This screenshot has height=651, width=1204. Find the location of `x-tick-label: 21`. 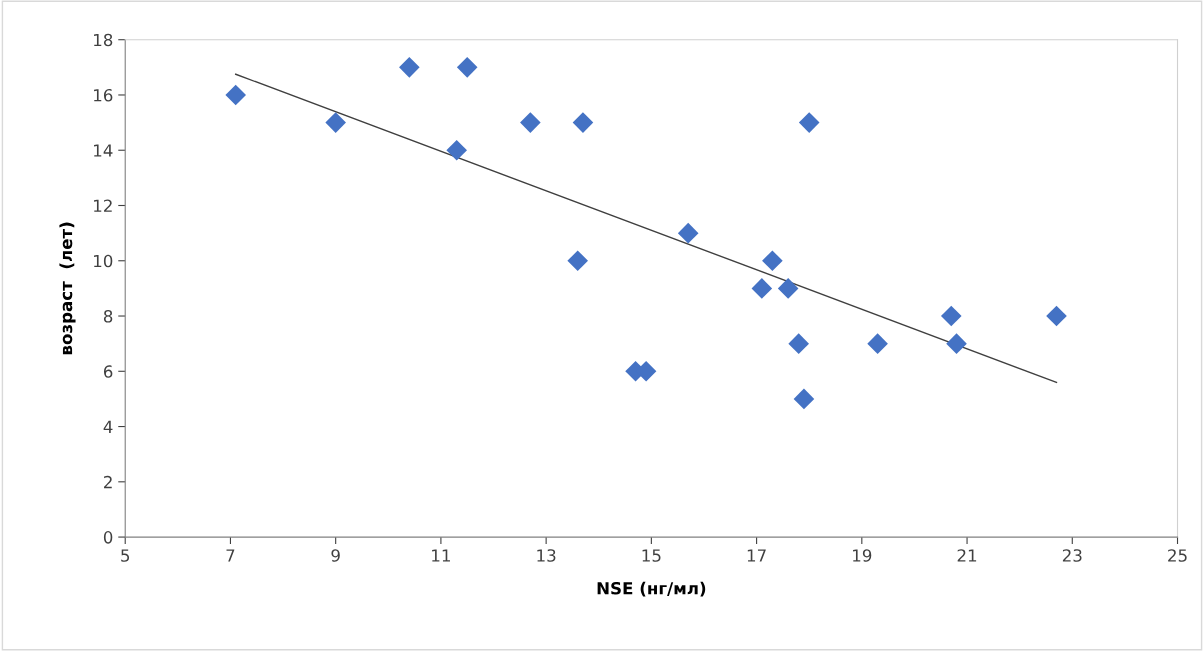

x-tick-label: 21 is located at coordinates (967, 555).